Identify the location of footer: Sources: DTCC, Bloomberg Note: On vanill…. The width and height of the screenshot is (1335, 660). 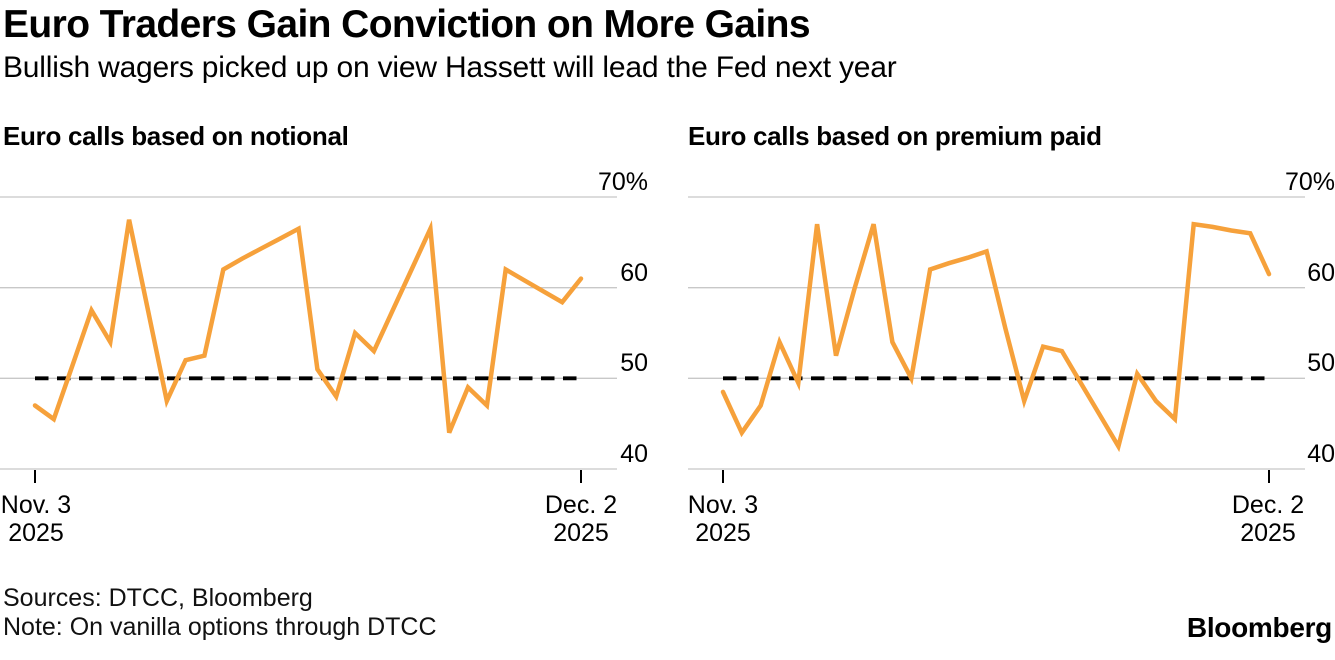
(220, 612).